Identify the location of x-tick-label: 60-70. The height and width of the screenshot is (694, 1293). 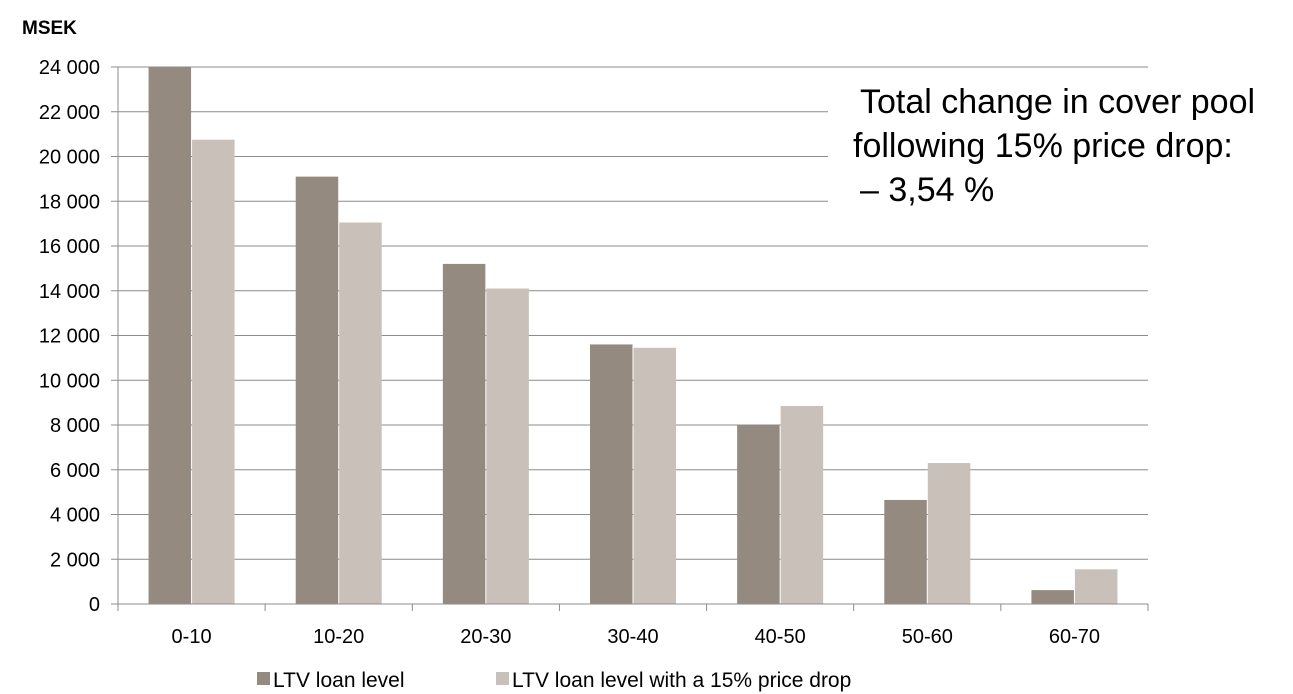
(1074, 637).